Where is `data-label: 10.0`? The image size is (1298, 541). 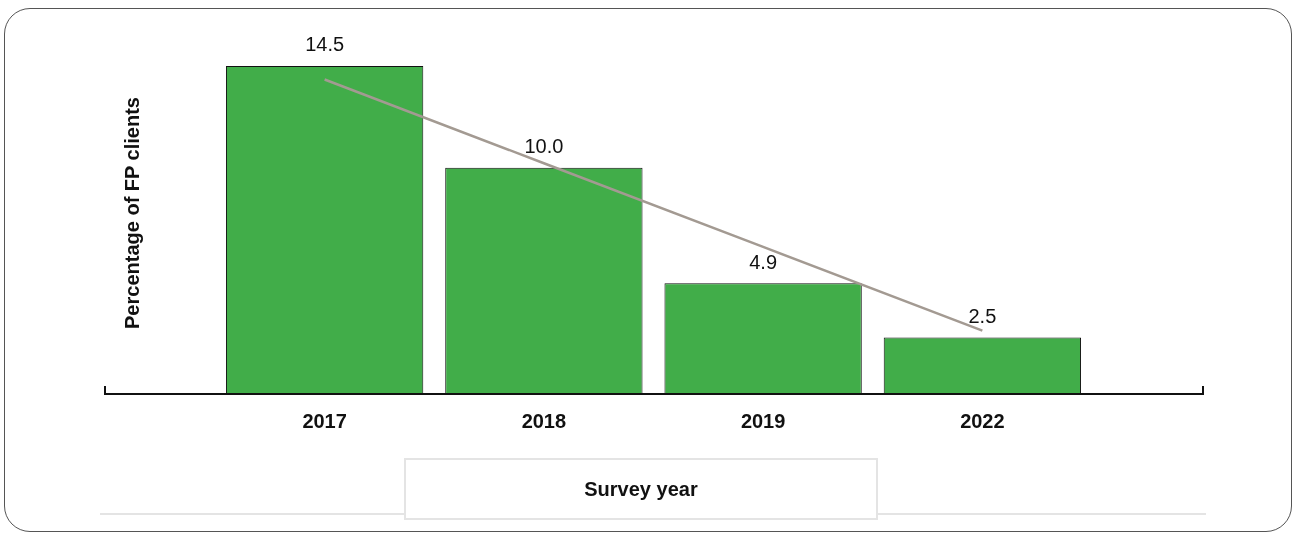
data-label: 10.0 is located at coordinates (544, 146).